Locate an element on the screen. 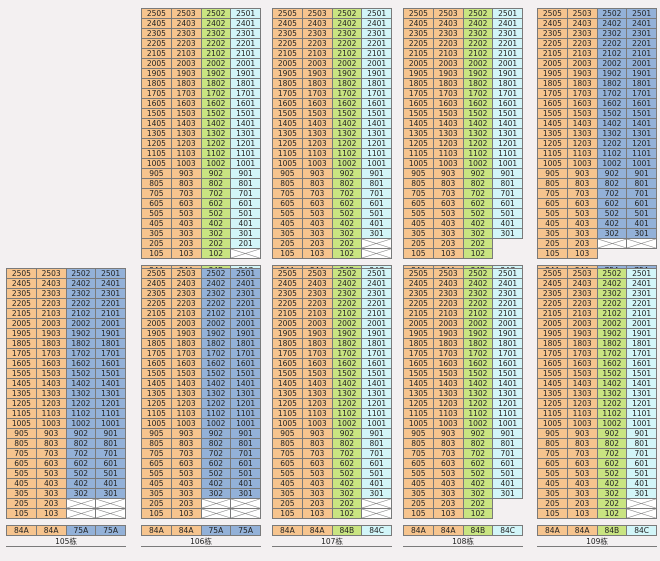 The width and height of the screenshot is (660, 561). unit-cell: 203 is located at coordinates (448, 503).